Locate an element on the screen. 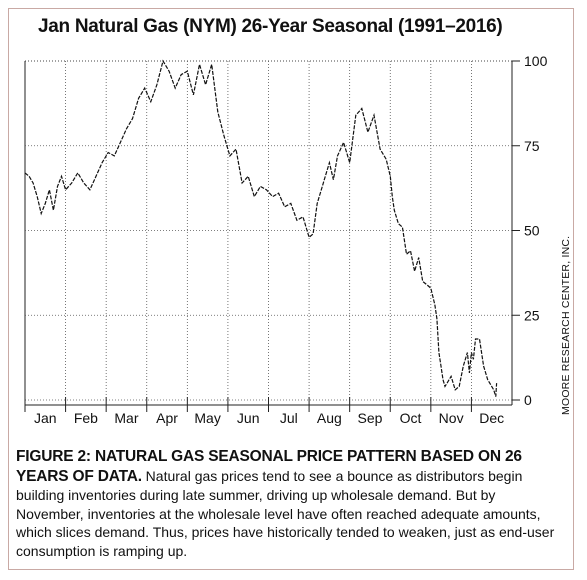 The height and width of the screenshot is (580, 587). x-tick-label: Sep is located at coordinates (369, 418).